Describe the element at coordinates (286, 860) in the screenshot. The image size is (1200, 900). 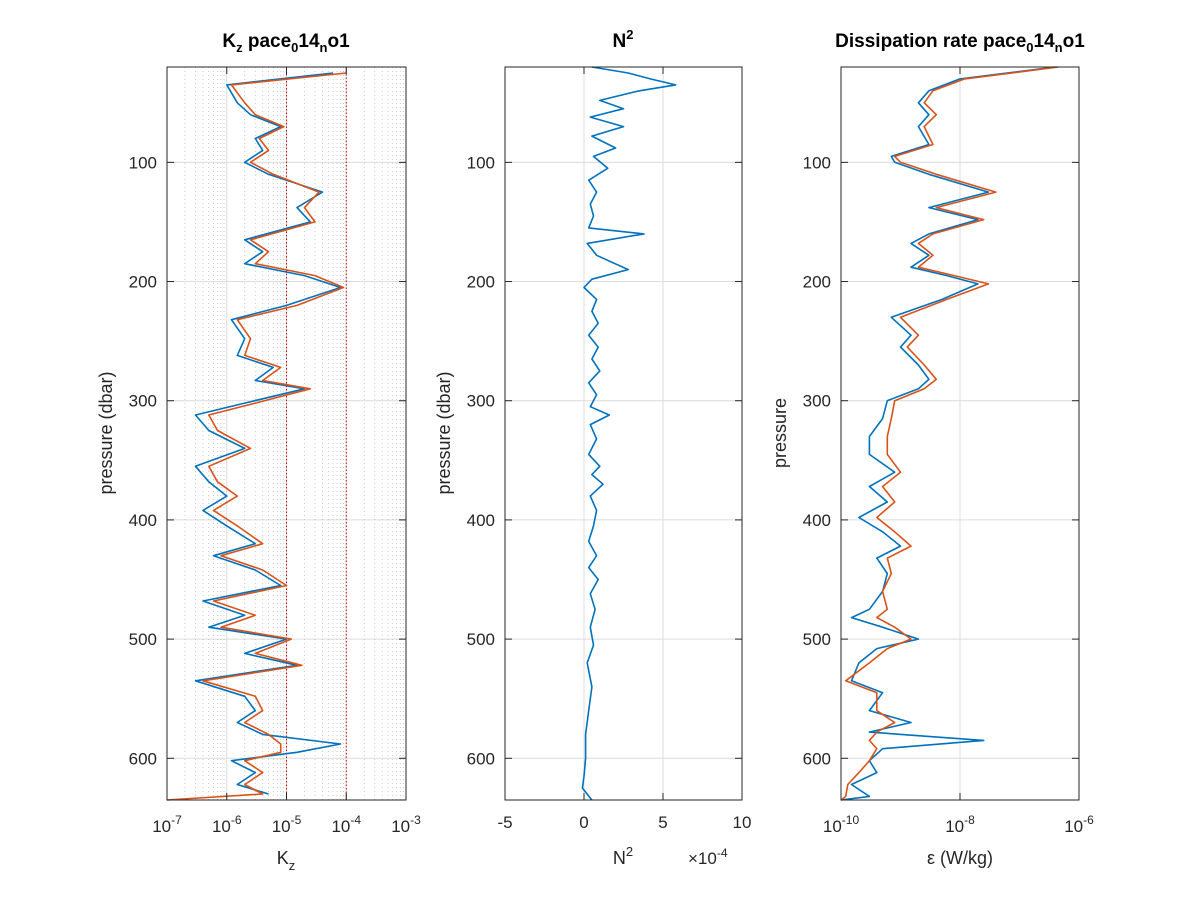
I see `xlabel-kz: Kz` at that location.